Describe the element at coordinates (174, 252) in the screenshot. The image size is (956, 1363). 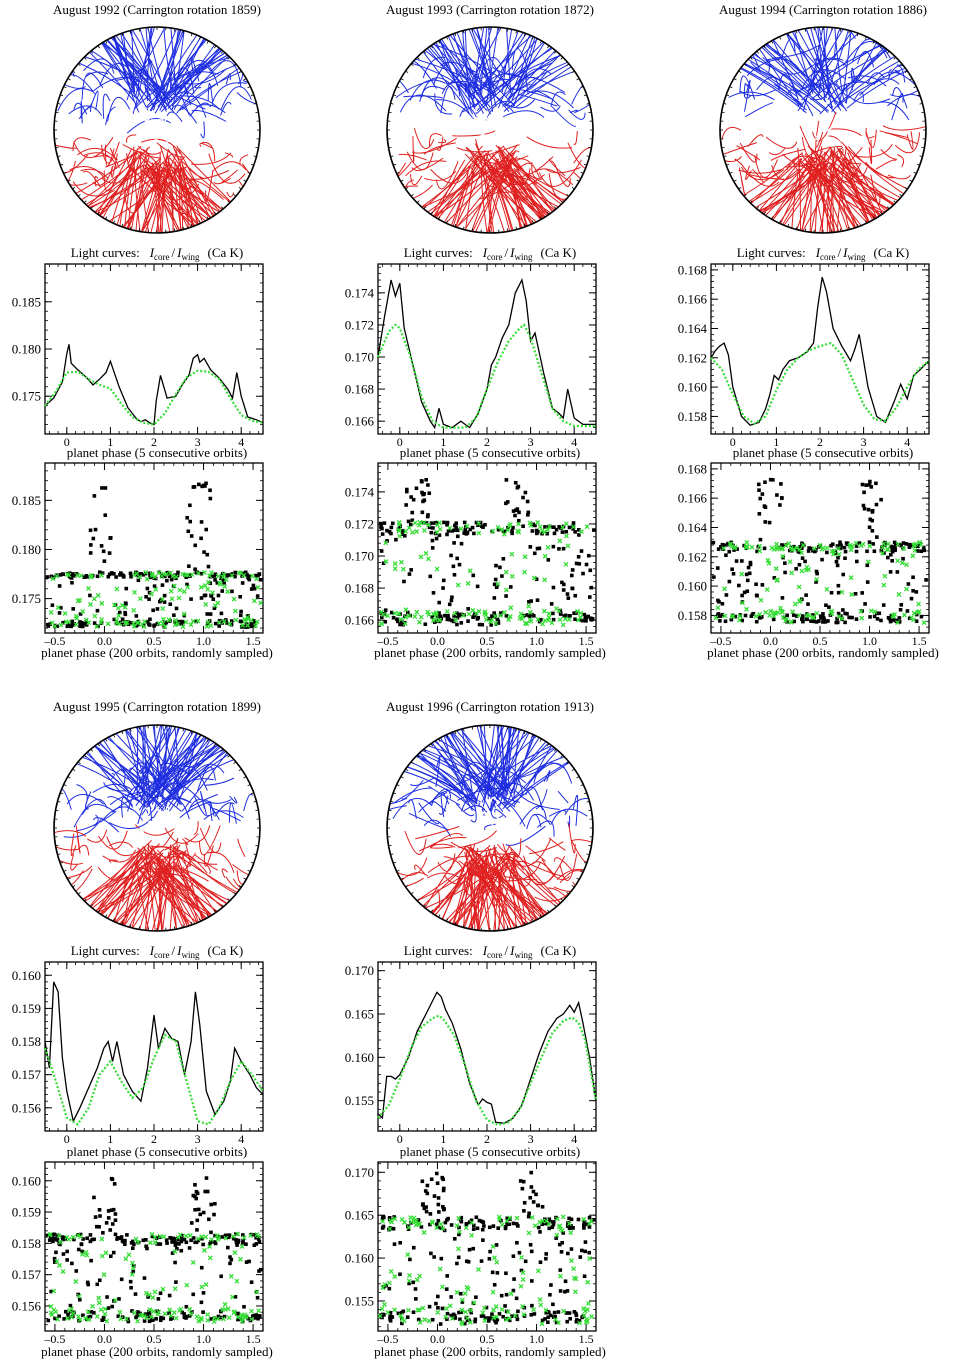
I see `title-part: /` at that location.